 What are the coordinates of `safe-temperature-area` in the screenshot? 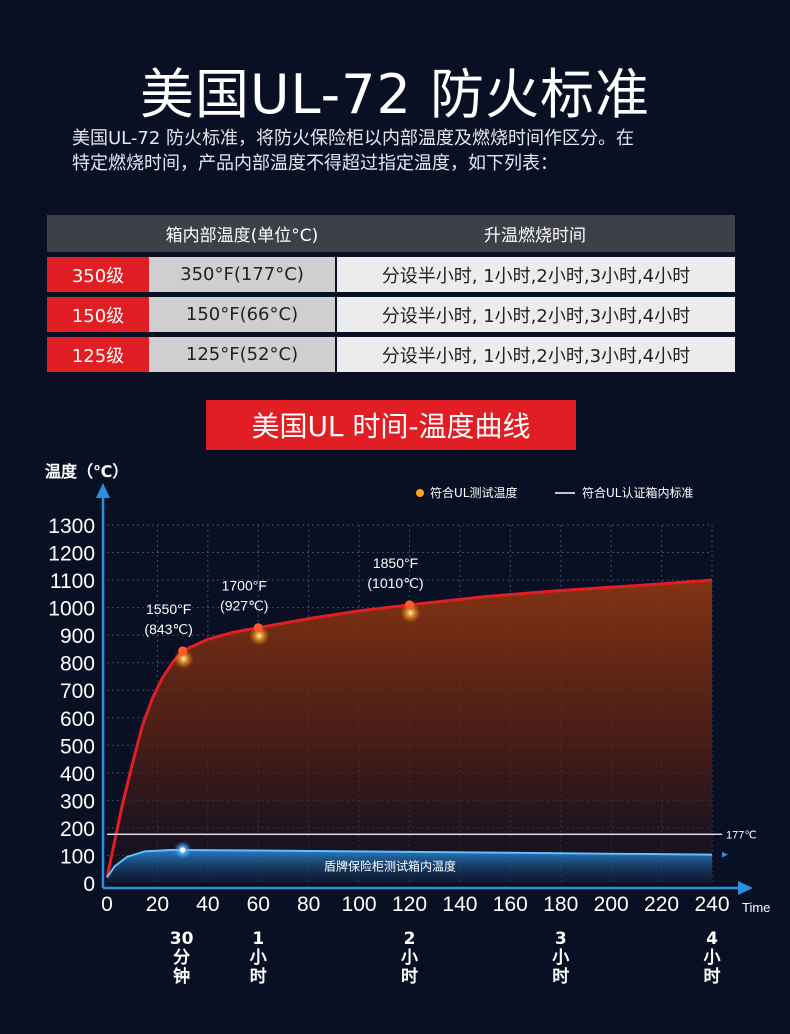 It's located at (409, 866).